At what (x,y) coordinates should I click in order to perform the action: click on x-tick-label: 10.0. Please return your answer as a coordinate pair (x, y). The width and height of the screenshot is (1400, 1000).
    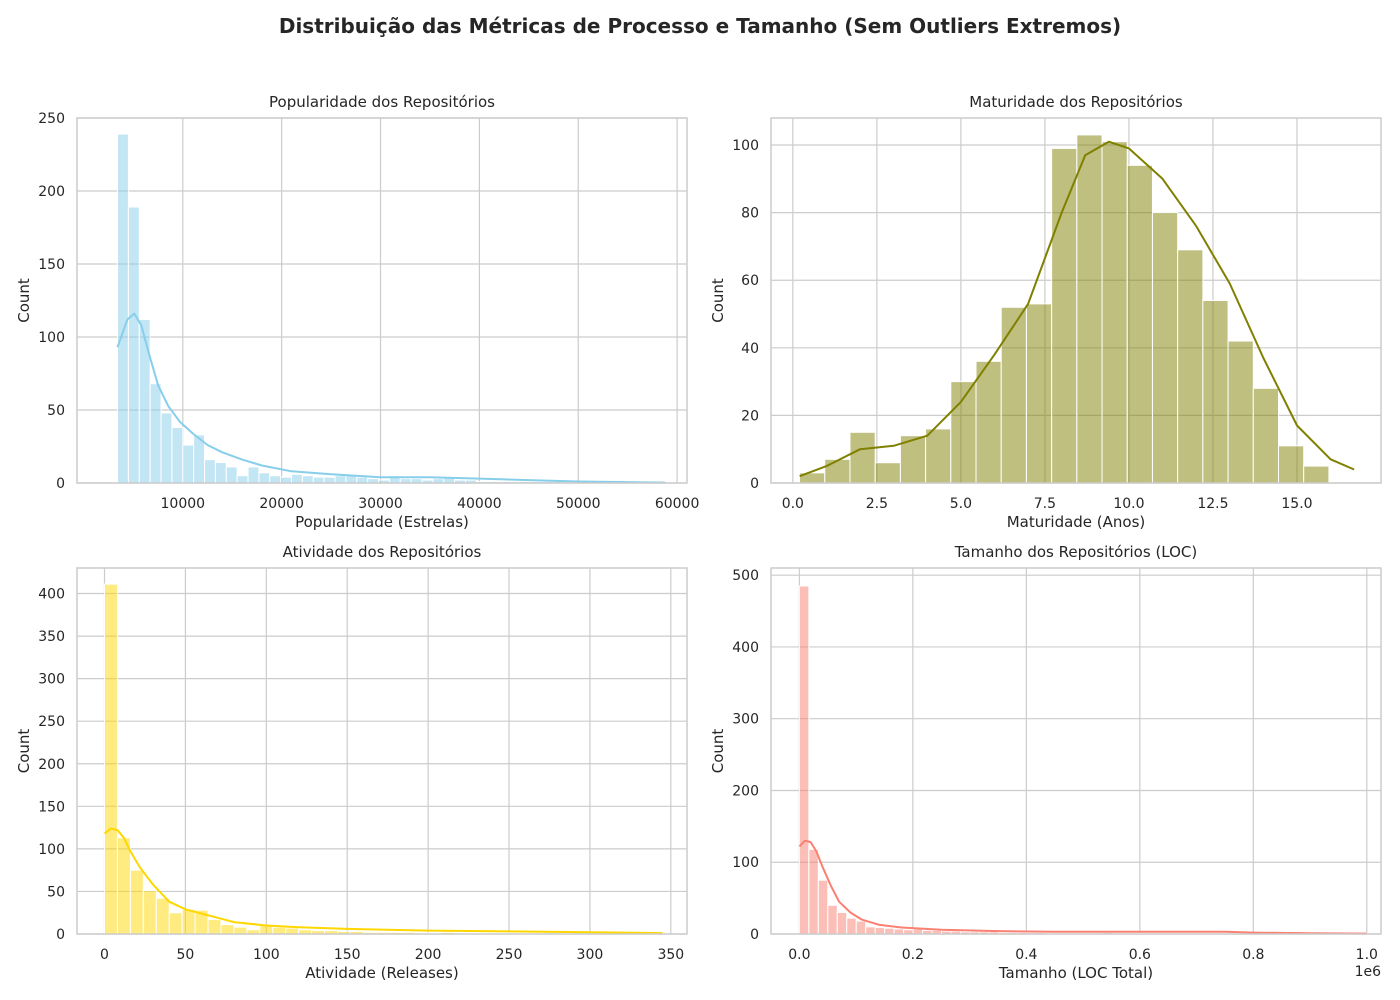
    Looking at the image, I should click on (1128, 504).